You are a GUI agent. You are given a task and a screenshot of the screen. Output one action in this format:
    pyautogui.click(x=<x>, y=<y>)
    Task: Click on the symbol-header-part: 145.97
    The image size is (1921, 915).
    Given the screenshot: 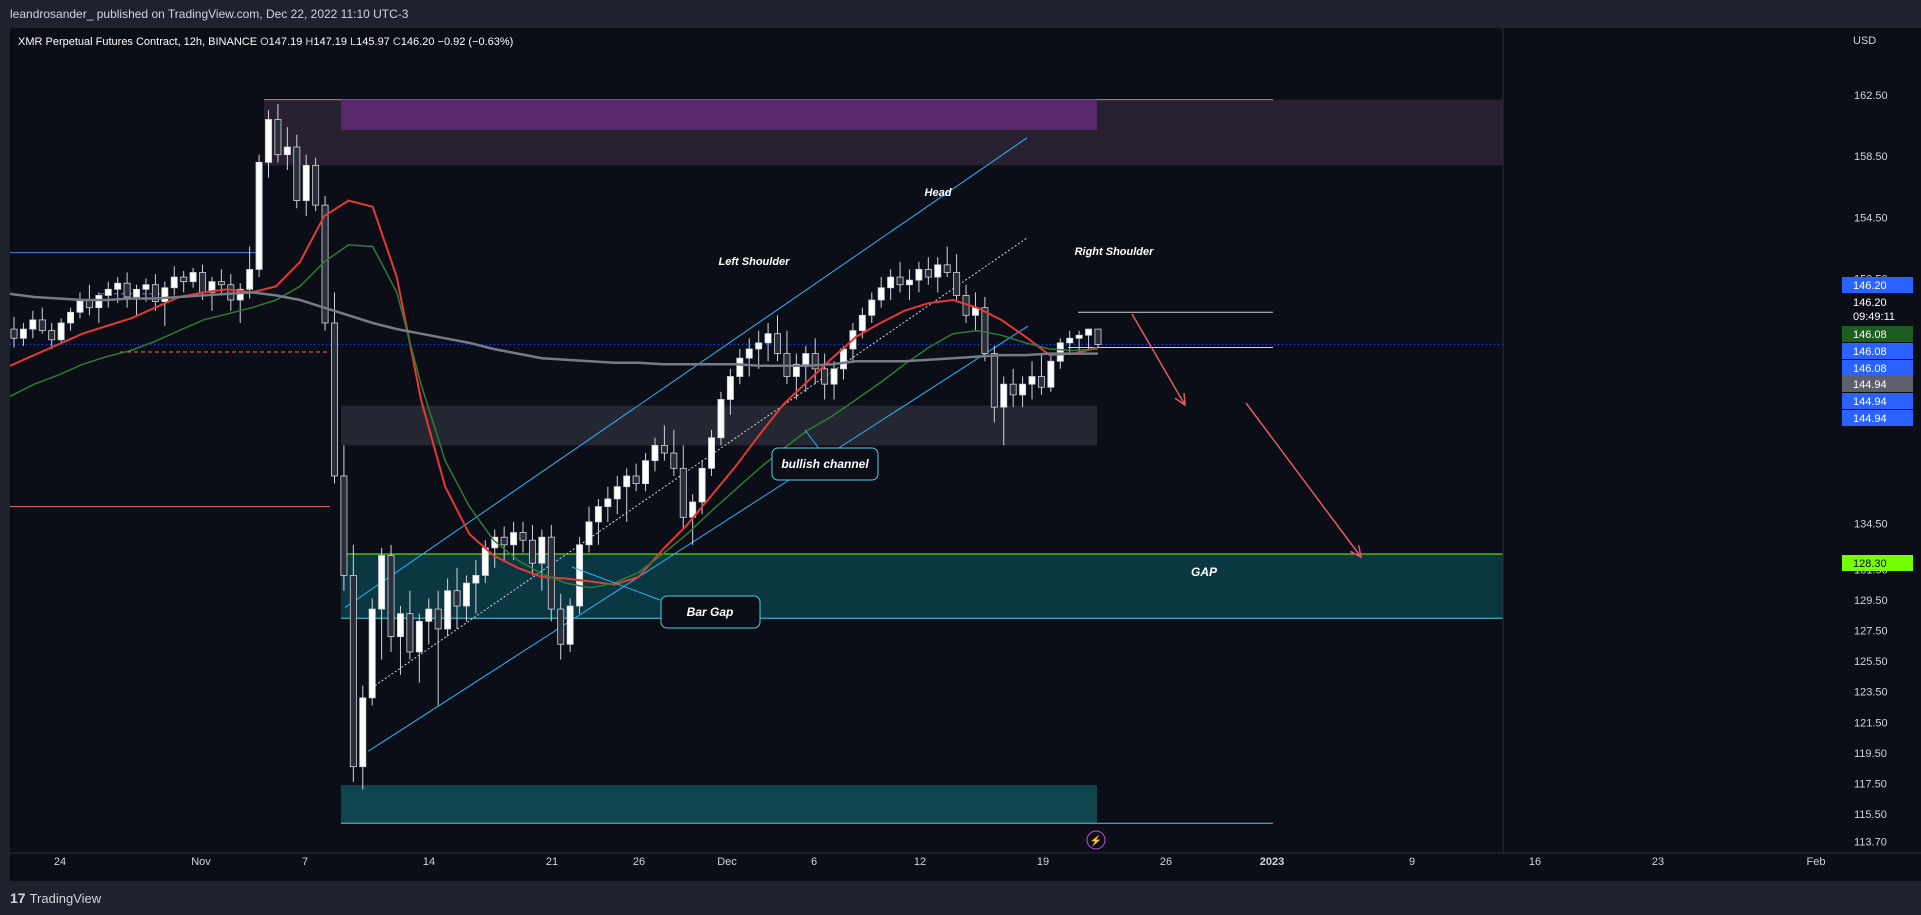 What is the action you would take?
    pyautogui.click(x=374, y=42)
    